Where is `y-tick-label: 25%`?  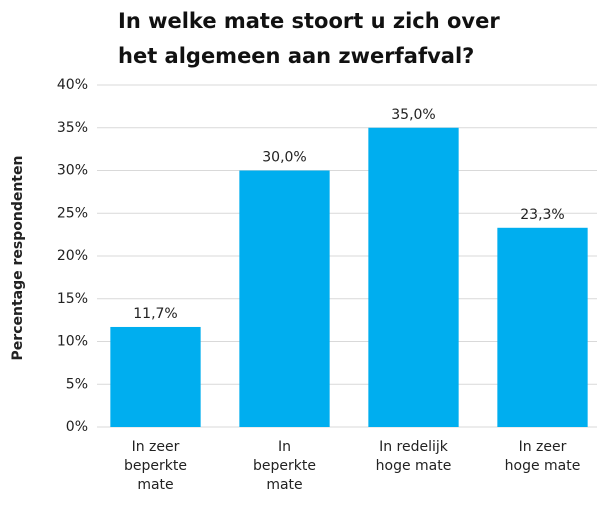 y-tick-label: 25% is located at coordinates (72, 213).